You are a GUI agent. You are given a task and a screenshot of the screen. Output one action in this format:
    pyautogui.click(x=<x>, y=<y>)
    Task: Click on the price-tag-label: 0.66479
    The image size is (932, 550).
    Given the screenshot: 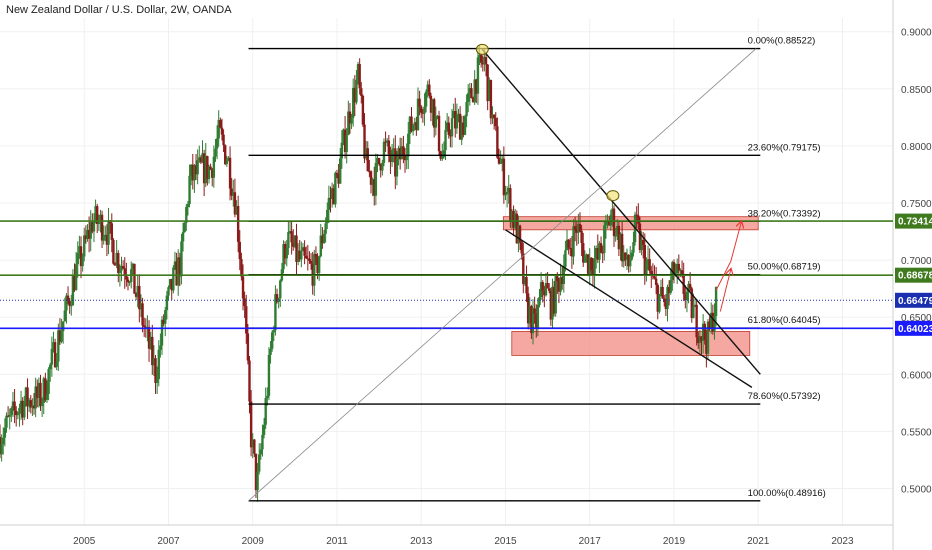 What is the action you would take?
    pyautogui.click(x=915, y=301)
    